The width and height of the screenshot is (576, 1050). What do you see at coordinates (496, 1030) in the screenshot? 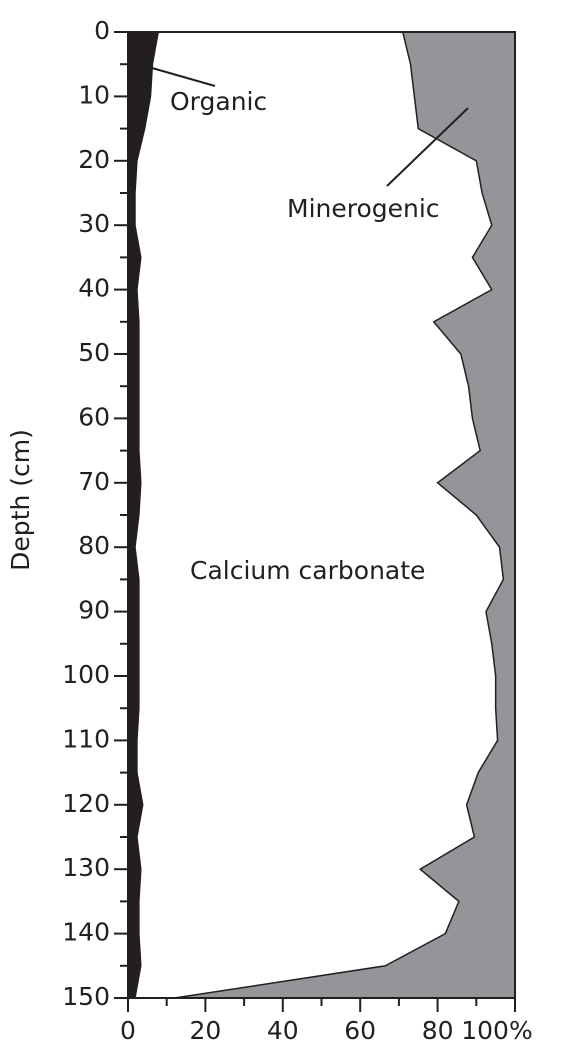
I see `x-tick-label: 100%` at bounding box center [496, 1030].